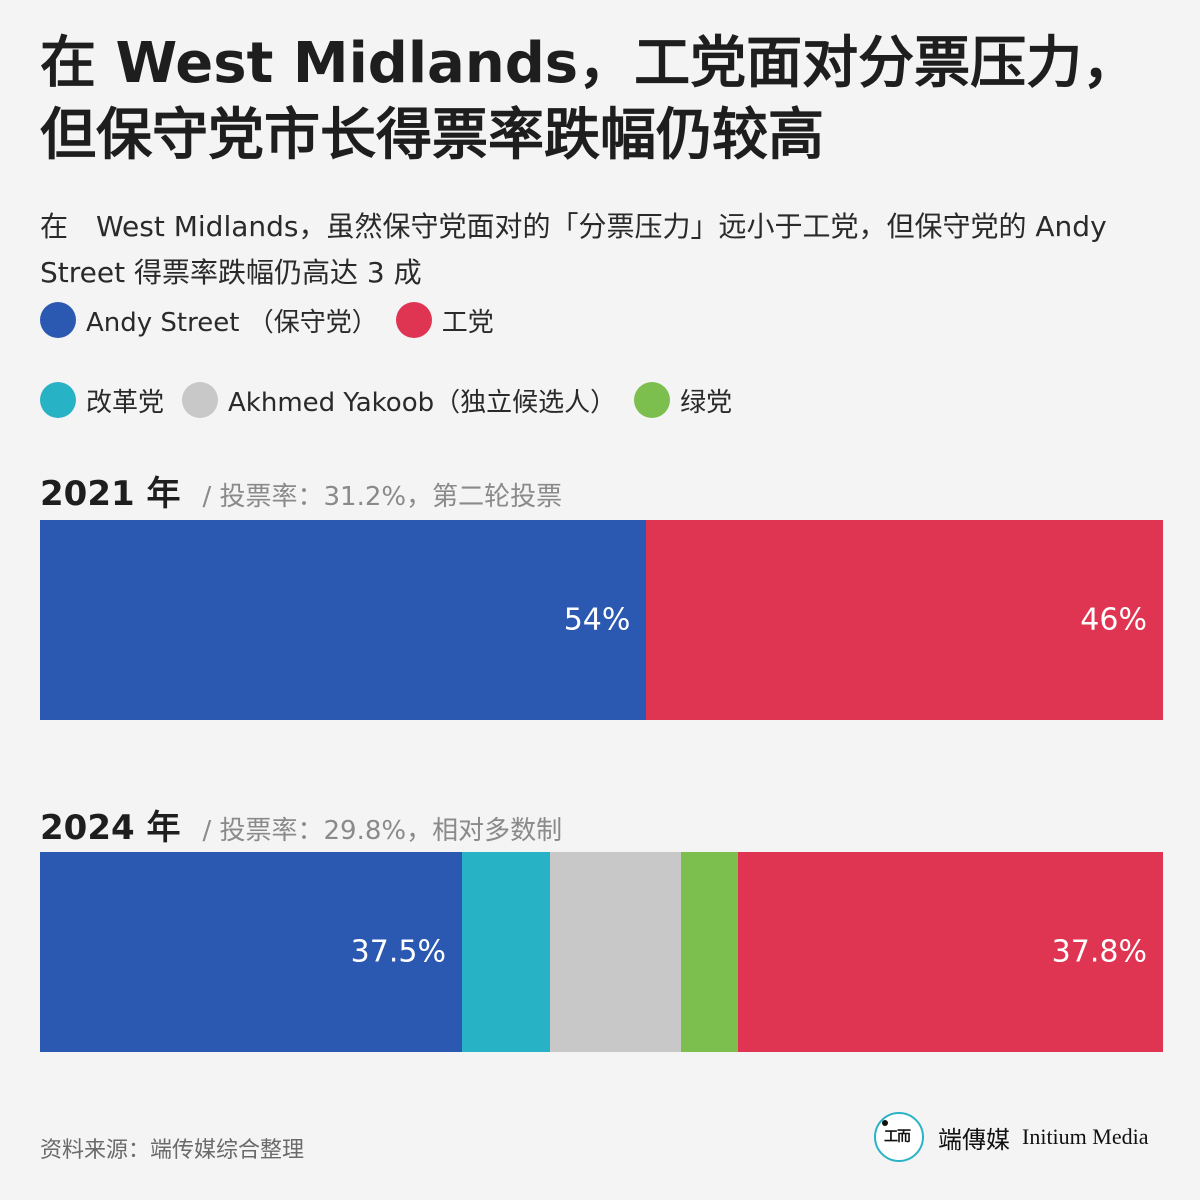  Describe the element at coordinates (1011, 1137) in the screenshot. I see `brand-logo-block: 工而 端傳媒 Initium Media` at that location.